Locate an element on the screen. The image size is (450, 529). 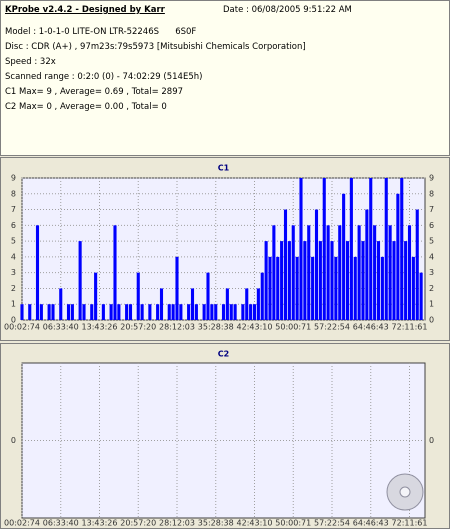
chart-title: C2 is located at coordinates (223, 354).